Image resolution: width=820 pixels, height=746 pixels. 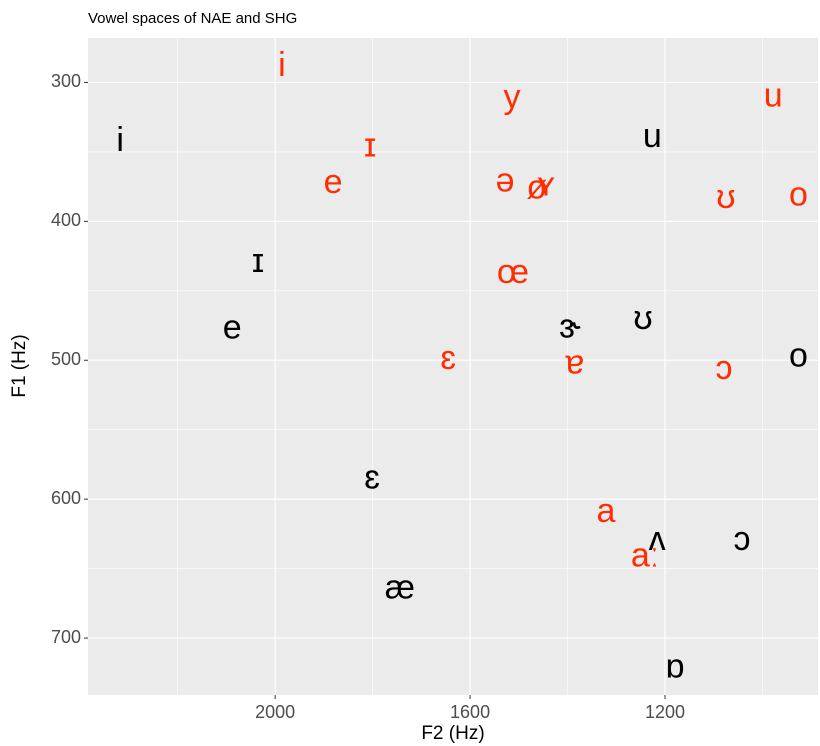 I want to click on vowel-label: a, so click(x=606, y=511).